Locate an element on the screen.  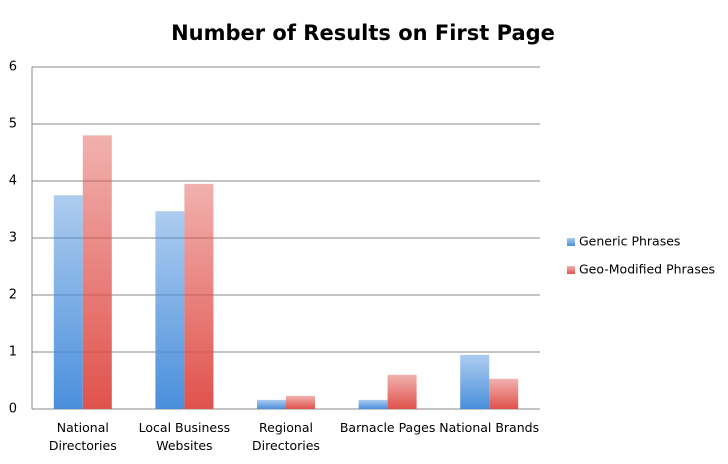
x-tick-label: National Directories is located at coordinates (82, 436).